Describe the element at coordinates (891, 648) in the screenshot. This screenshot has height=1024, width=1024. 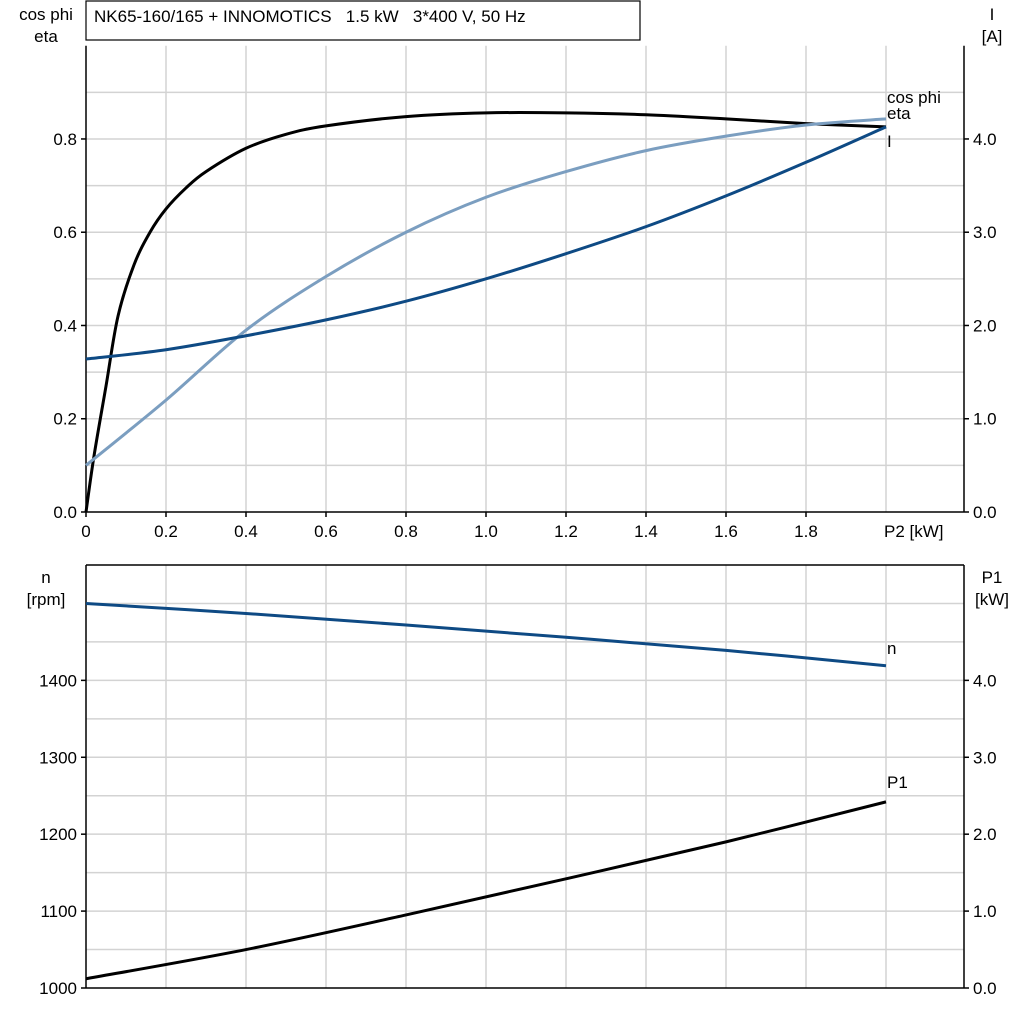
I see `series-n-label: n` at that location.